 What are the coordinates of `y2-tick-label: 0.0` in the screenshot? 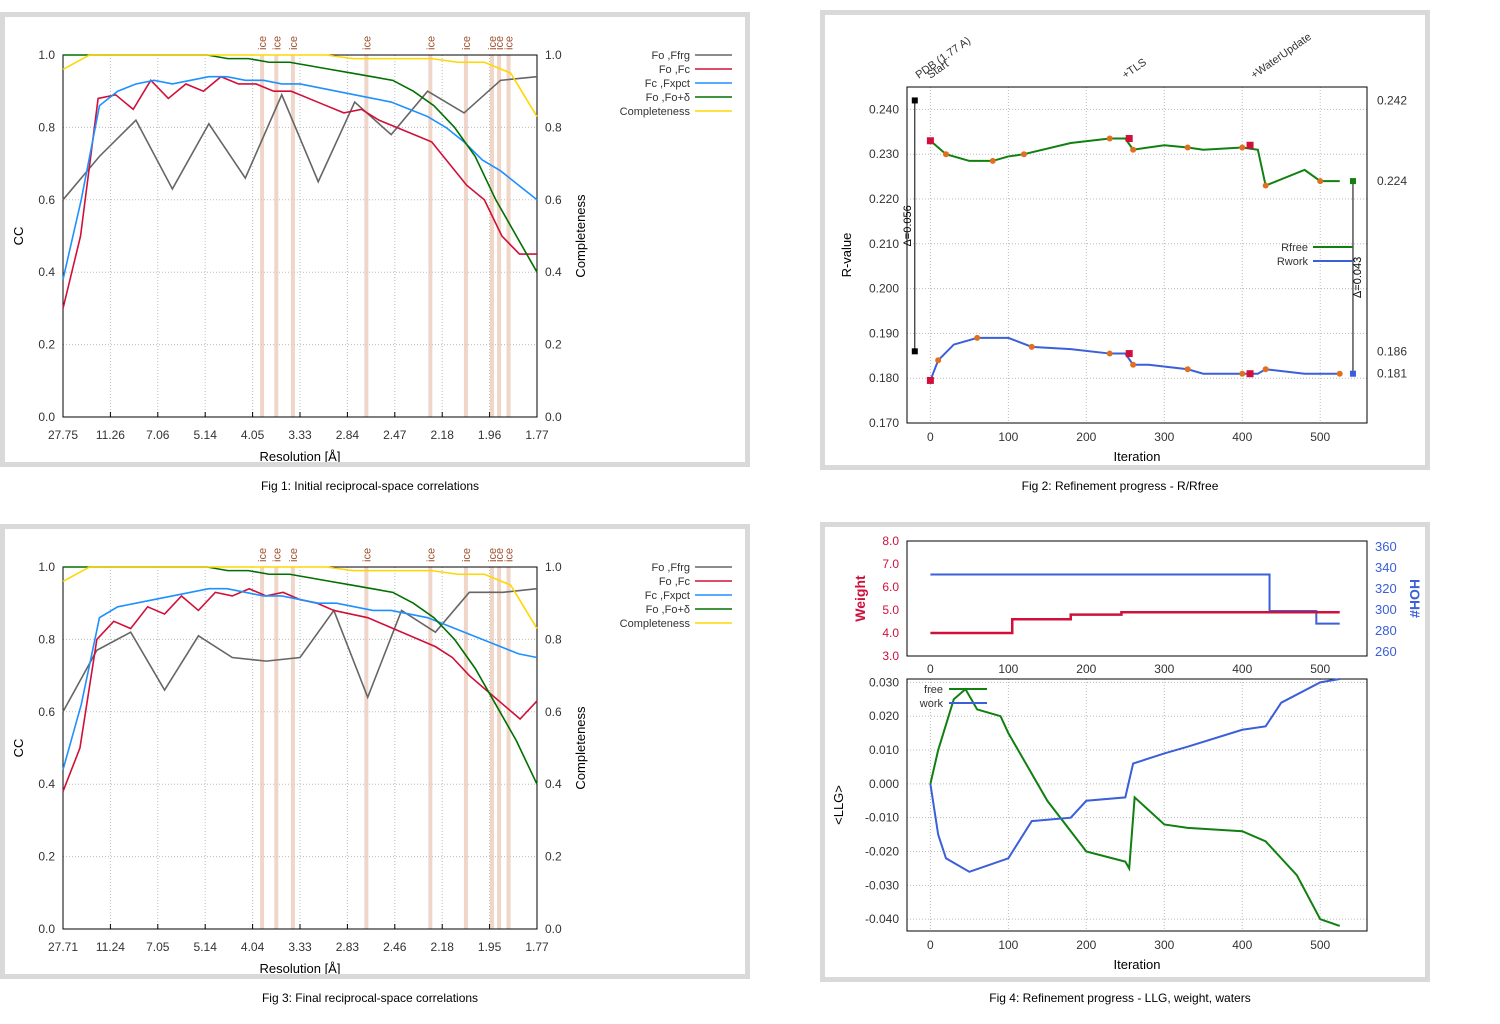 It's located at (553, 417).